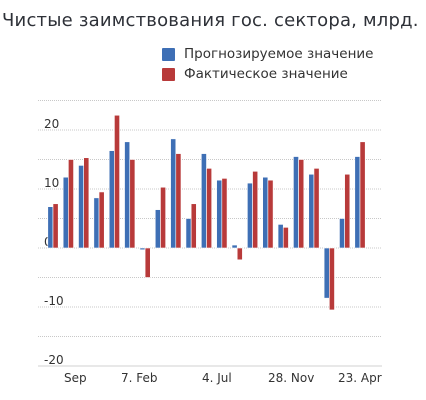 The image size is (426, 400). I want to click on y-tick-label: -10, so click(54, 301).